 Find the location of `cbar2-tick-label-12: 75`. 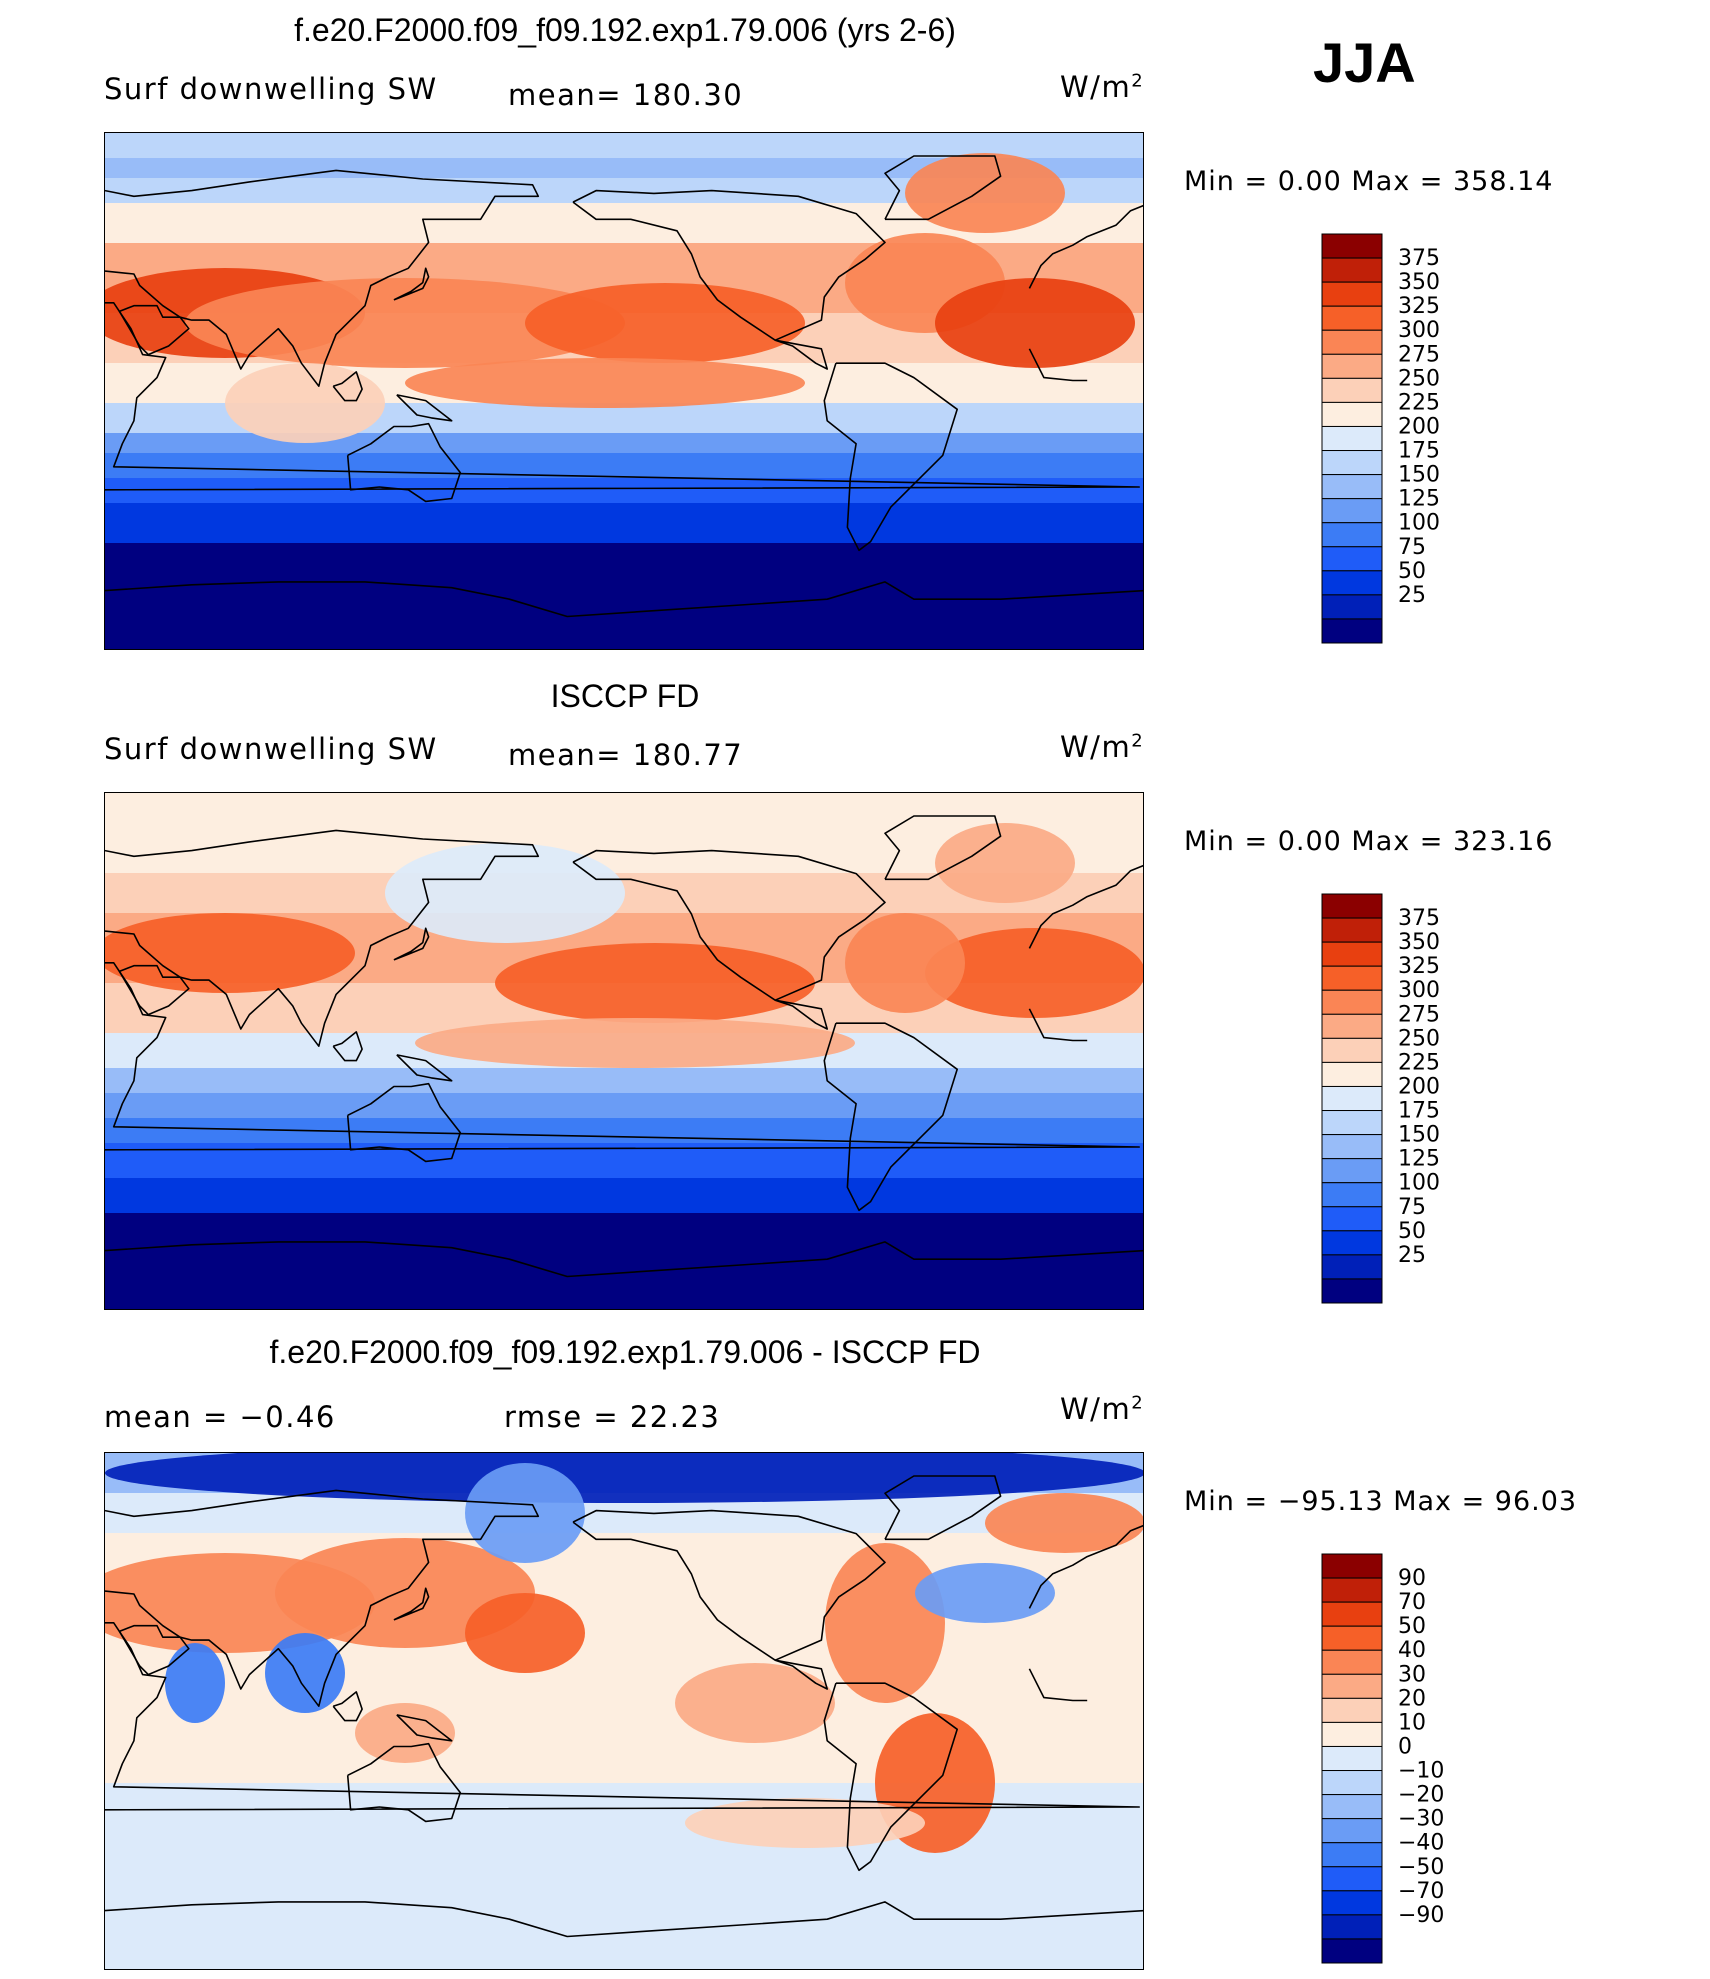

cbar2-tick-label-12: 75 is located at coordinates (1412, 1207).